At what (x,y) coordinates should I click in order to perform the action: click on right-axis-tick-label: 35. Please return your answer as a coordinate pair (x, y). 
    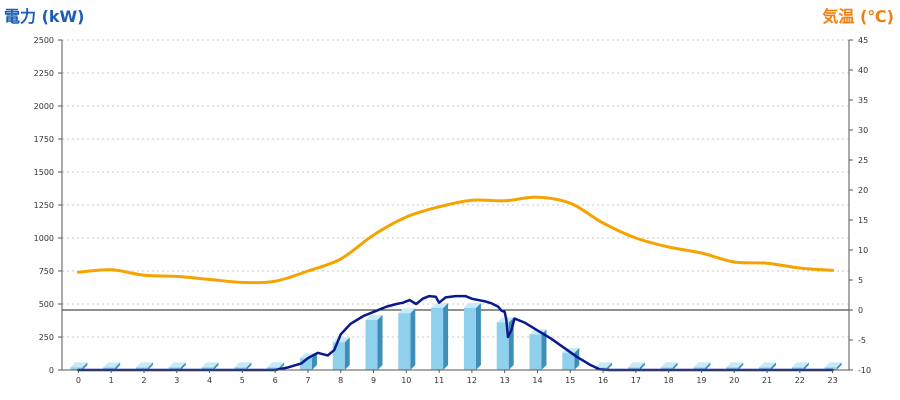
    Looking at the image, I should click on (863, 100).